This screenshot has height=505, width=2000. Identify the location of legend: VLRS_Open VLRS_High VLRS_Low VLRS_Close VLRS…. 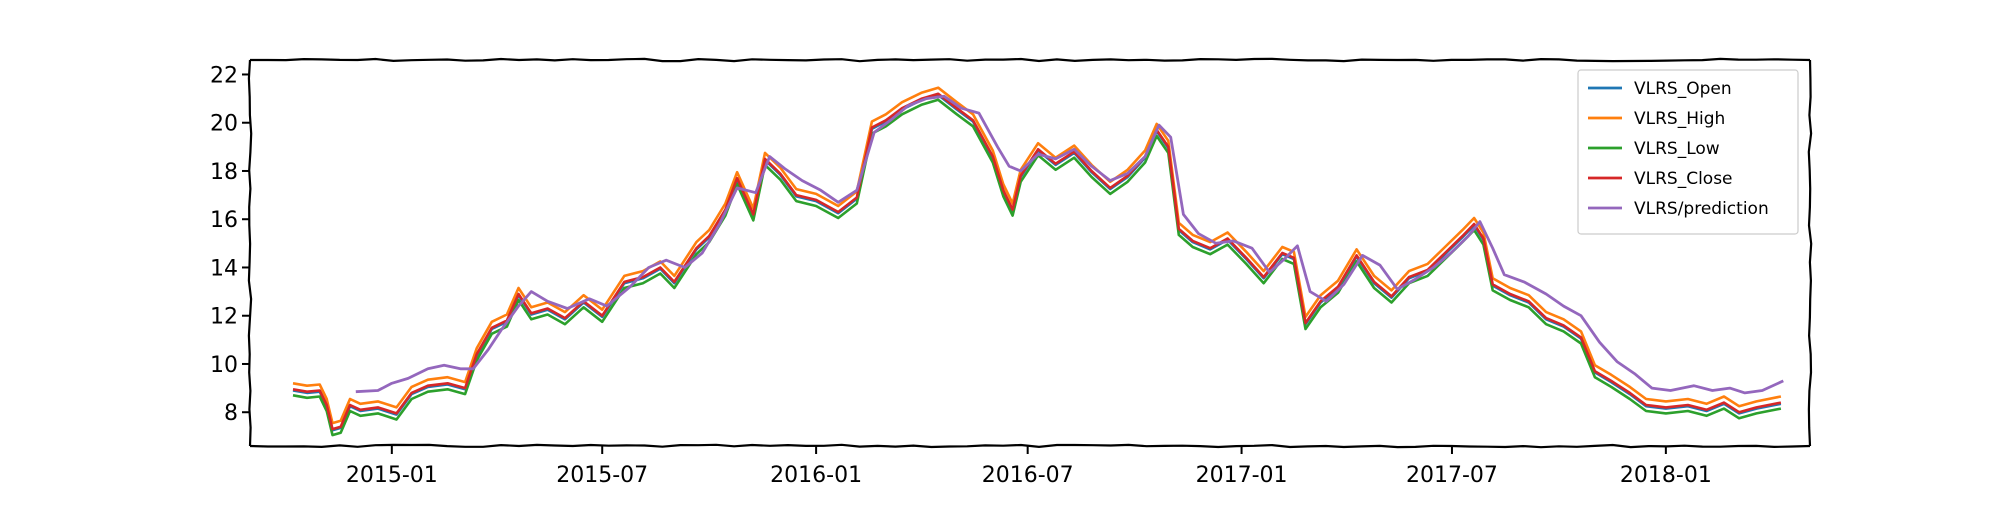
(1688, 152).